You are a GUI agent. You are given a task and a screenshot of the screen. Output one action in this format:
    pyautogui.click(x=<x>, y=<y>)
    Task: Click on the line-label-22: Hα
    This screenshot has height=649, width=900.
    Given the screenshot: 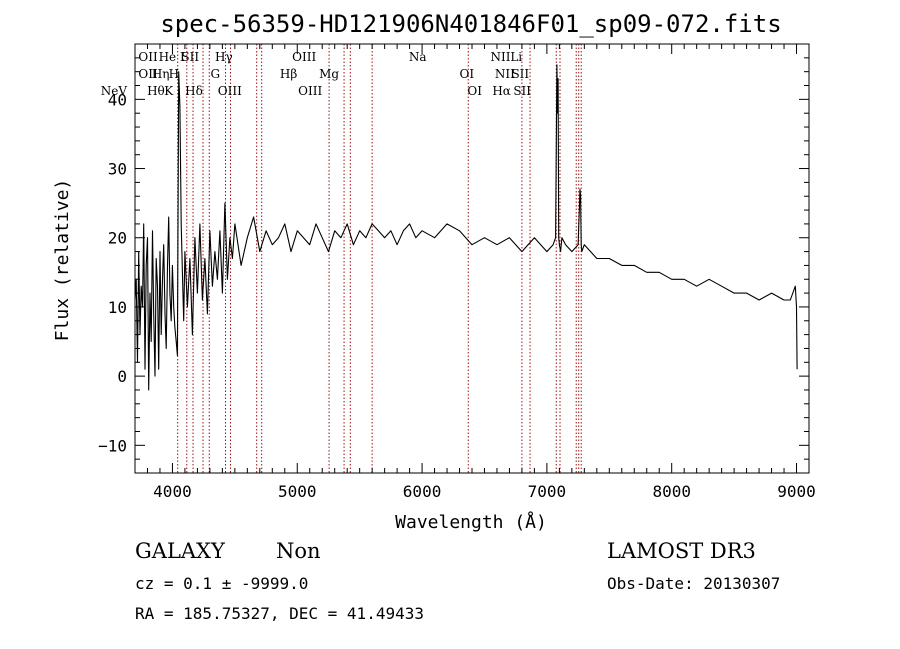 What is the action you would take?
    pyautogui.click(x=501, y=91)
    